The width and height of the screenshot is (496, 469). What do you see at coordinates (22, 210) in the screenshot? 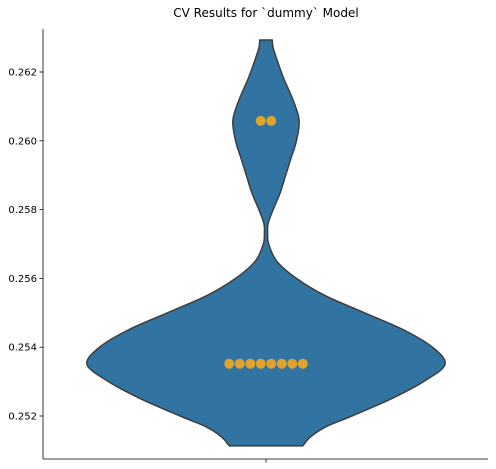
I see `y-tick-label: 0.258` at bounding box center [22, 210].